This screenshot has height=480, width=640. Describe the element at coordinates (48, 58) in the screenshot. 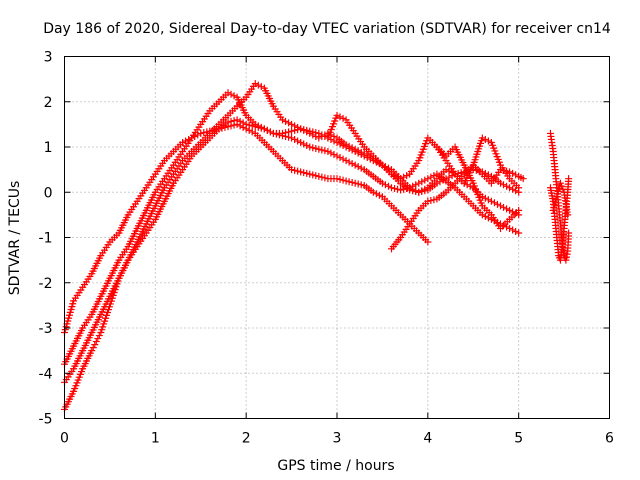

I see `y-tick-label: 3` at that location.